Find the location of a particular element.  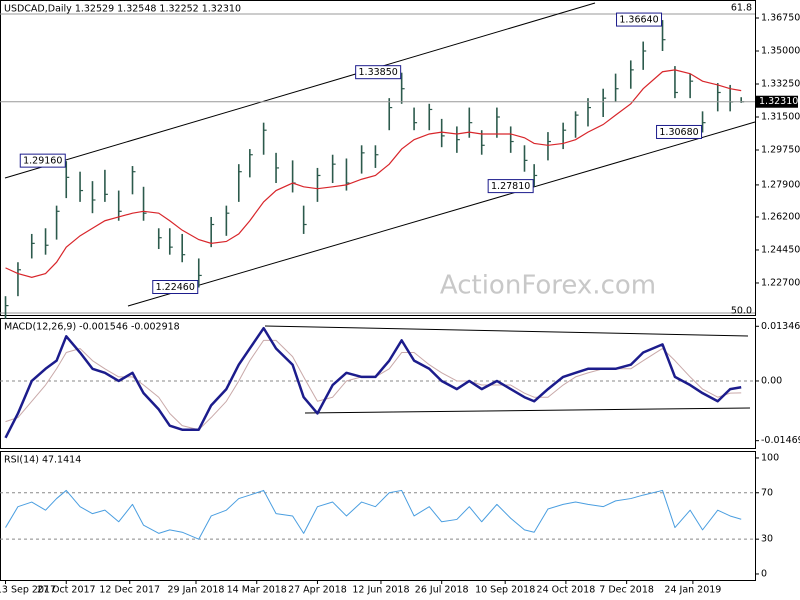

pivot-label: 1.30680 is located at coordinates (678, 132).